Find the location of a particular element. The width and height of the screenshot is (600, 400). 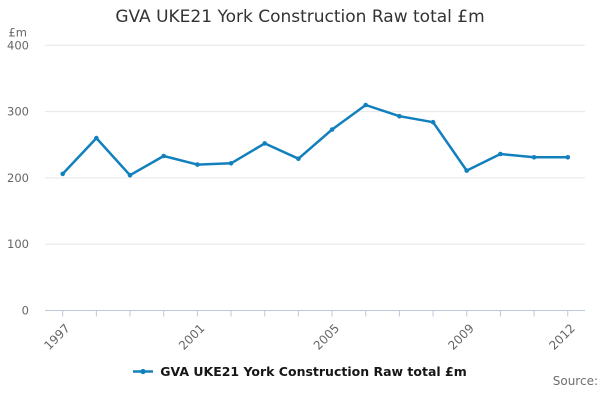

legend-item: GVA UKE21 York Construction Raw total £m is located at coordinates (300, 371).